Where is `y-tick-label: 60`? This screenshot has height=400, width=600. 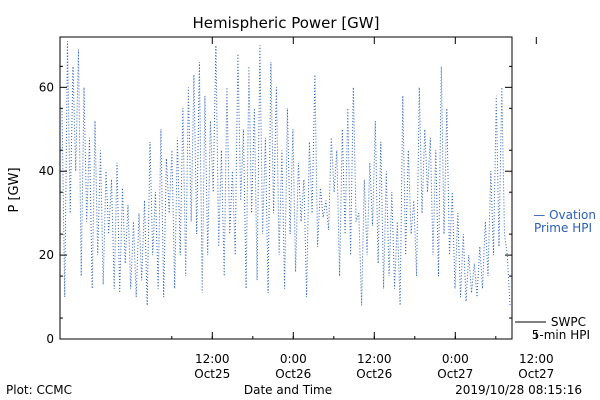
y-tick-label: 60 is located at coordinates (46, 87).